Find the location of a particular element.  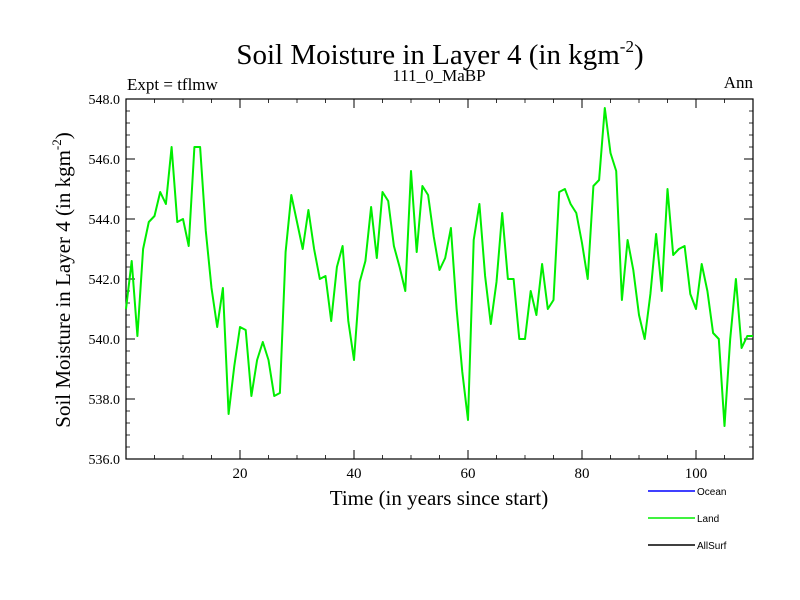

chart-title-end: ) is located at coordinates (639, 55).